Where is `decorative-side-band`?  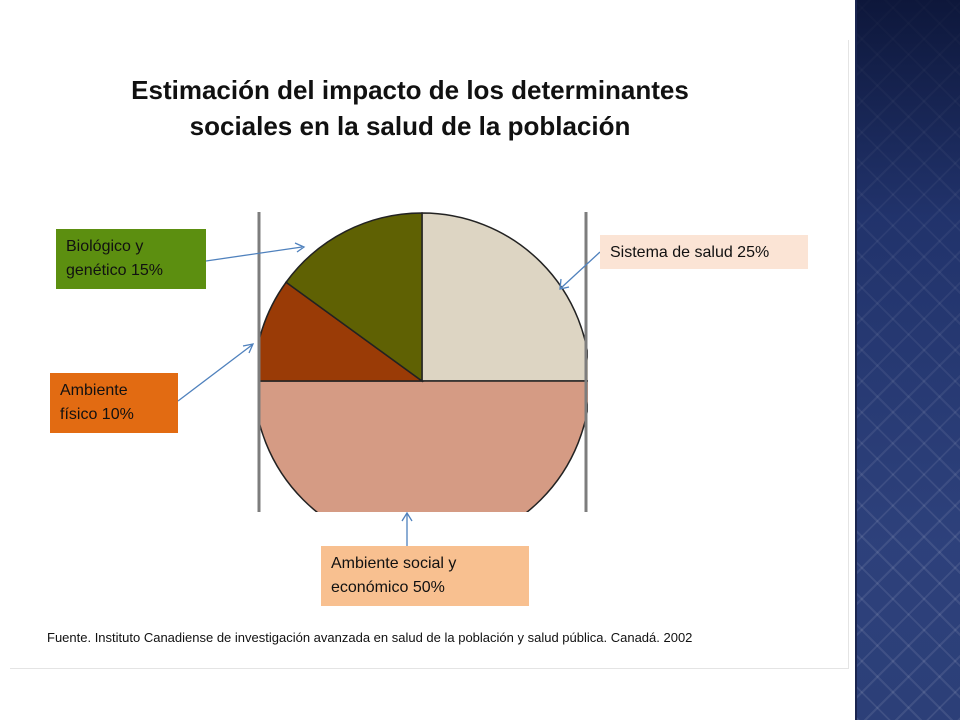
decorative-side-band is located at coordinates (908, 360).